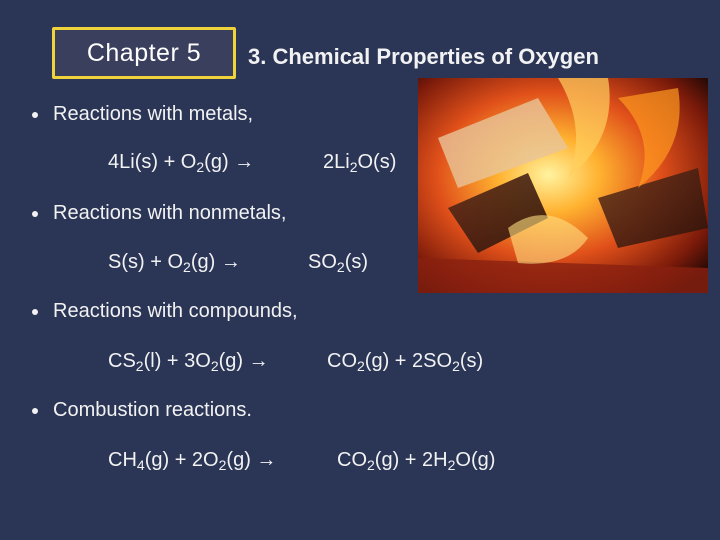  I want to click on equation-rhs: 2Li2O(s), so click(359, 162).